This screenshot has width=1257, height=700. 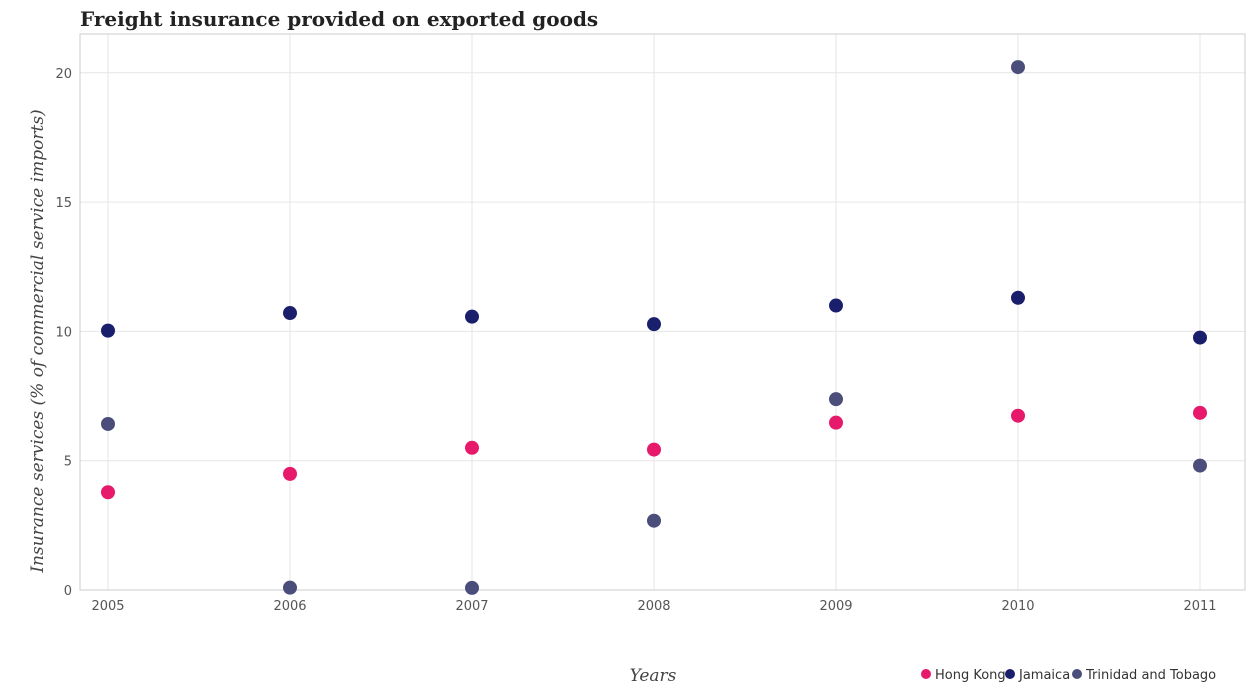 What do you see at coordinates (970, 675) in the screenshot?
I see `legend-label: Hong Kong` at bounding box center [970, 675].